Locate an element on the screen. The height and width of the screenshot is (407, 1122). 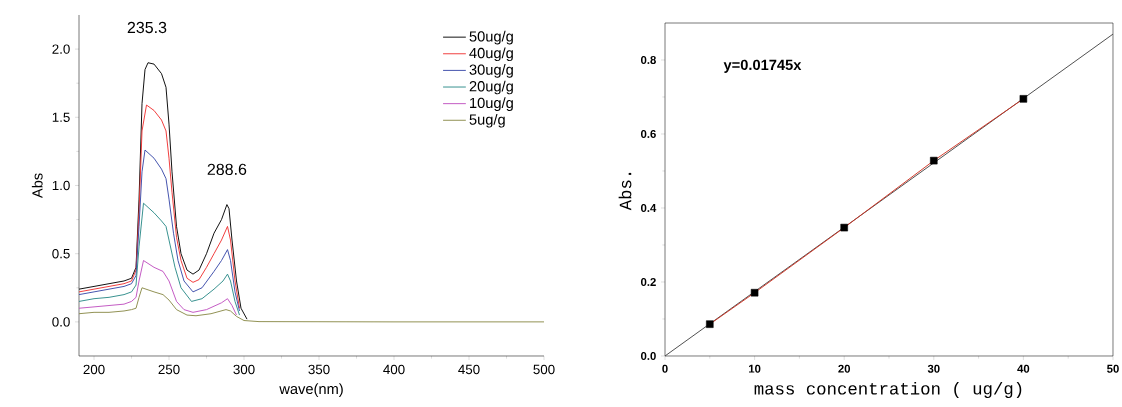
x-tick-label: 0 is located at coordinates (665, 368).